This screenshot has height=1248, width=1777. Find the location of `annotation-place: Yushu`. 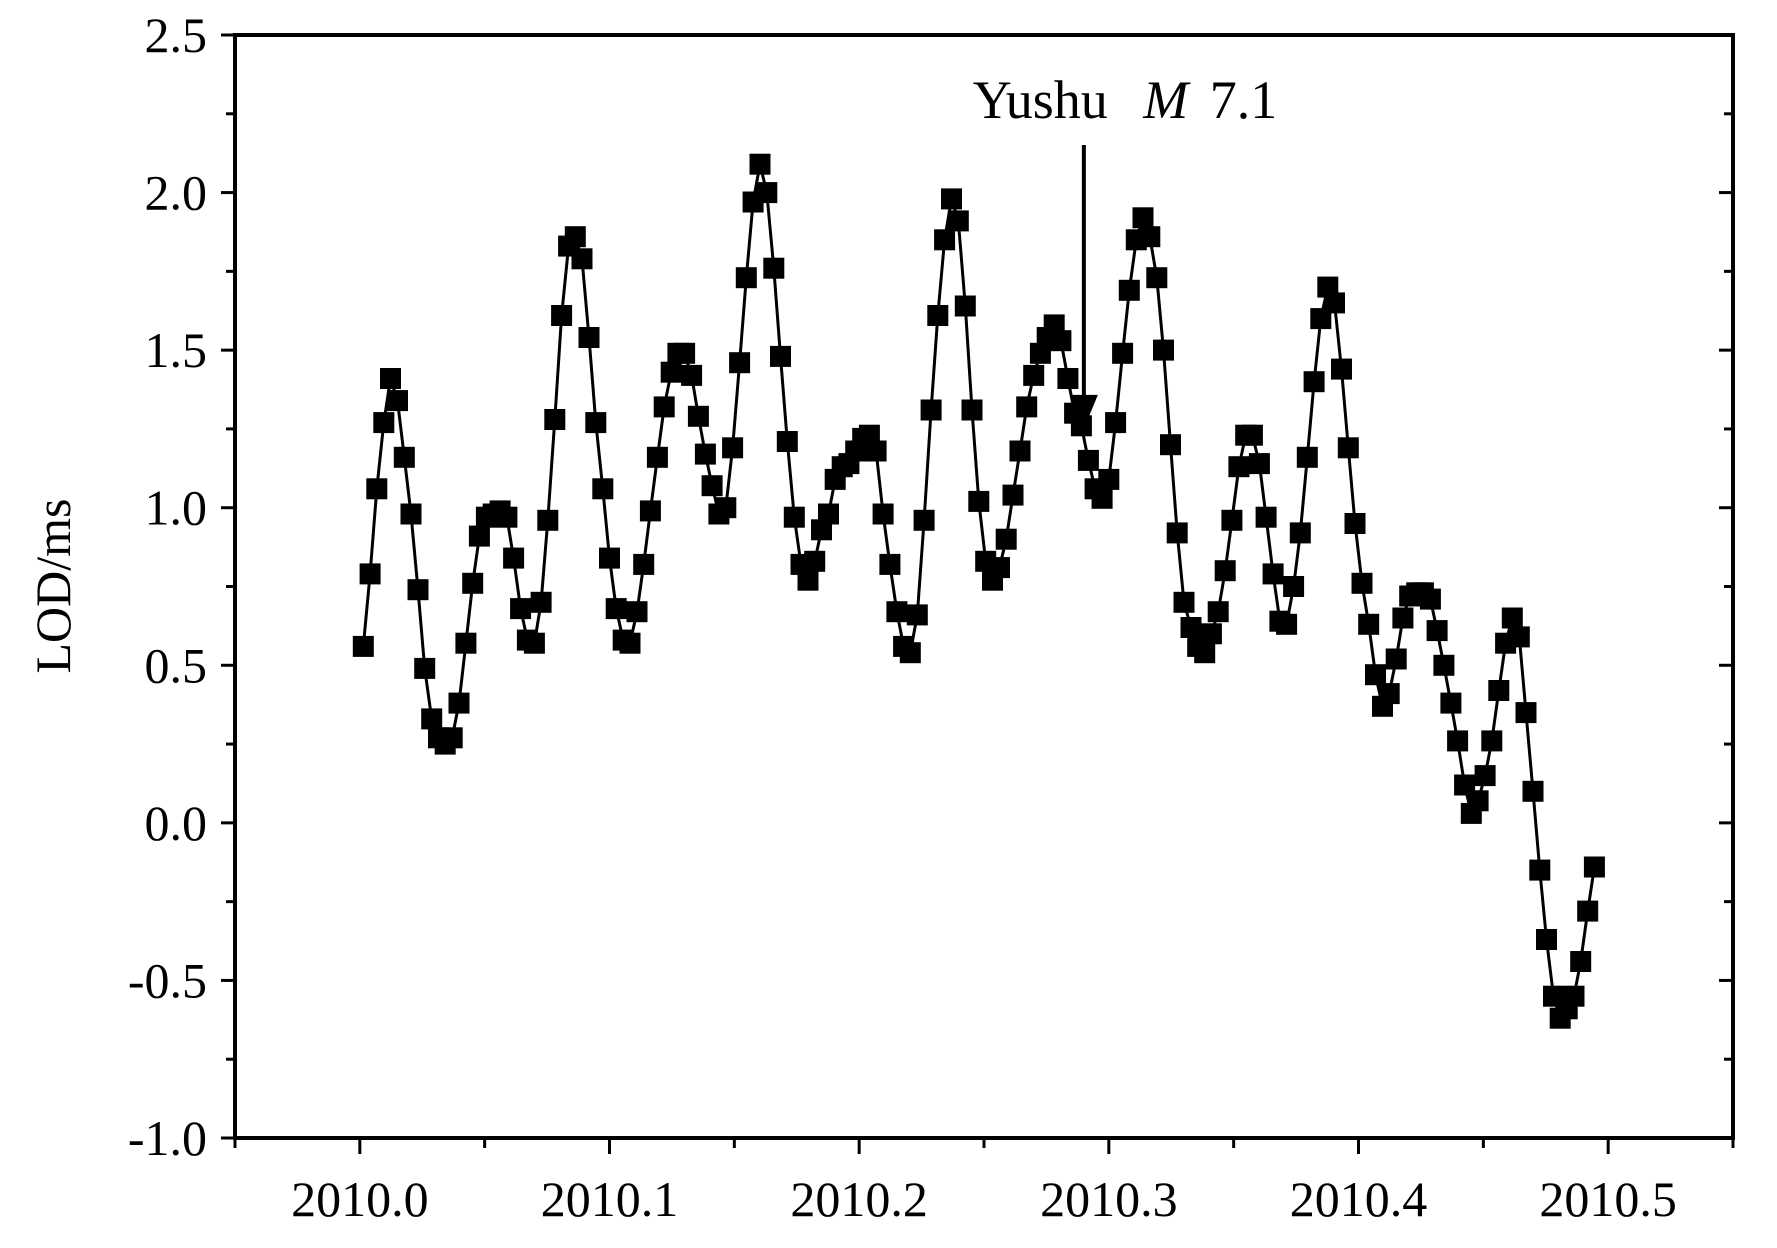

annotation-place: Yushu is located at coordinates (1040, 100).